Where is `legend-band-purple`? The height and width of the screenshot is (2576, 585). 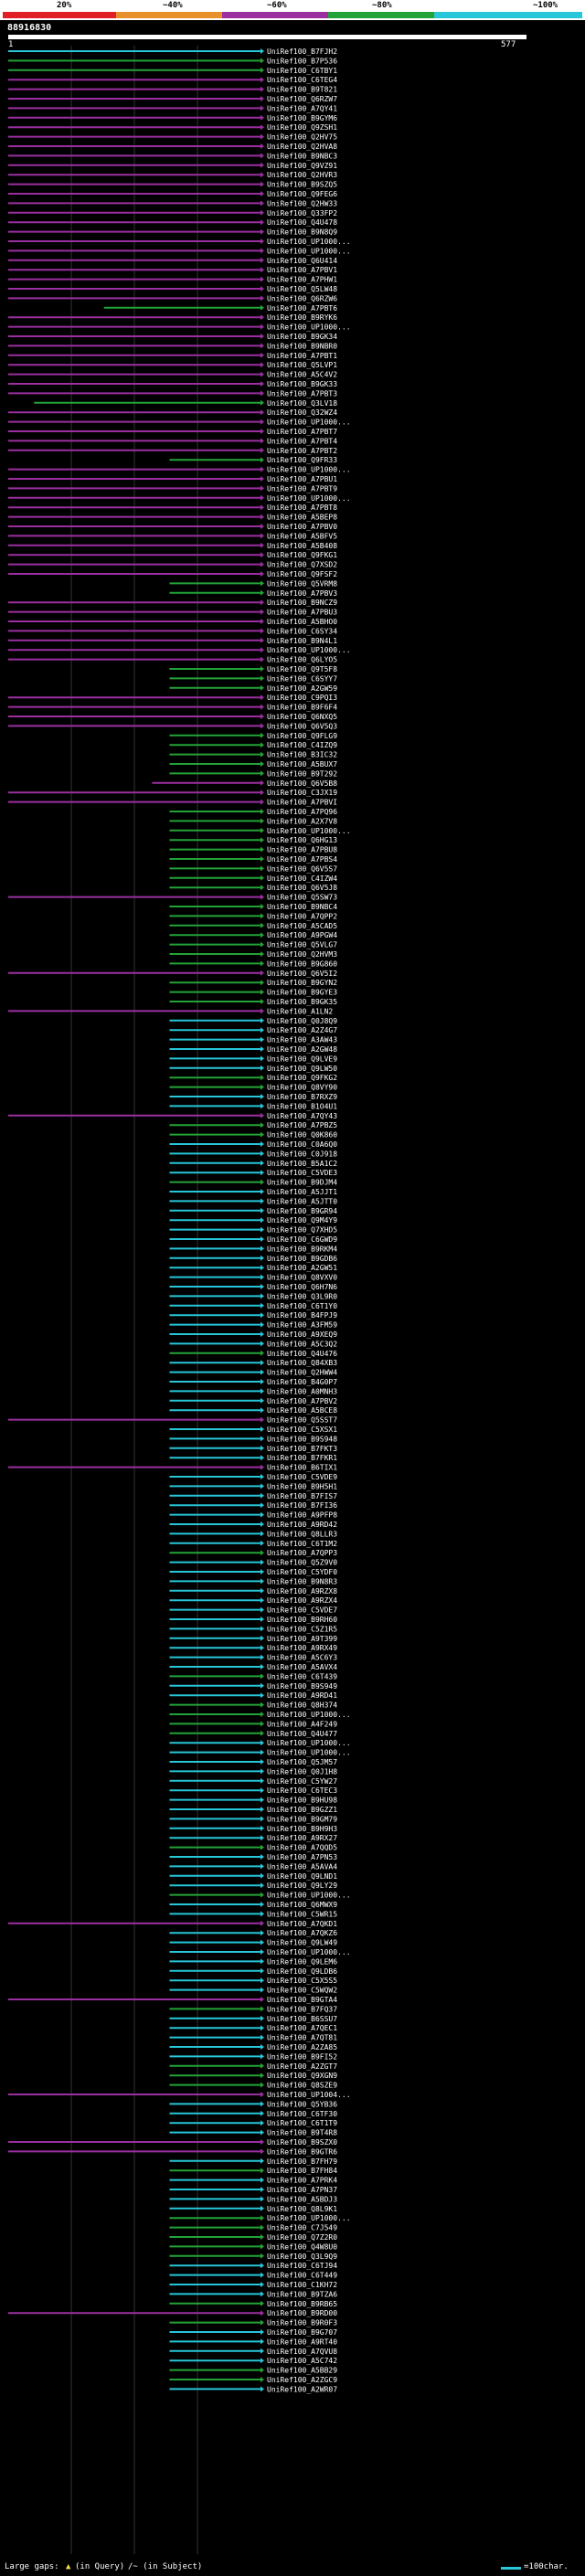
legend-band-purple is located at coordinates (275, 15).